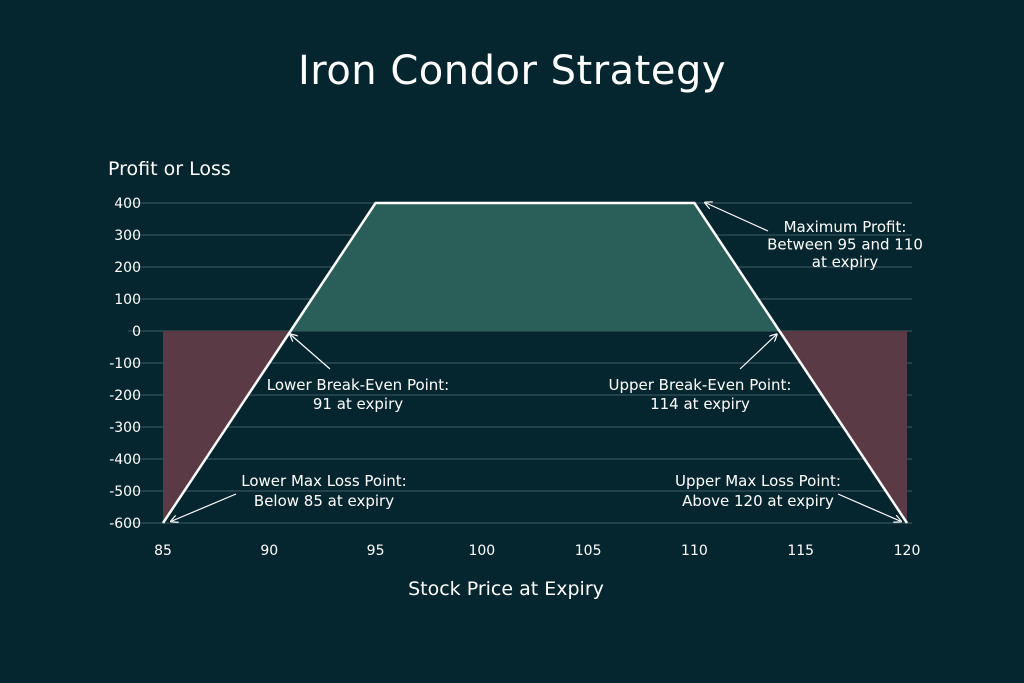 This screenshot has height=683, width=1024. I want to click on y-tick-label: -100, so click(125, 364).